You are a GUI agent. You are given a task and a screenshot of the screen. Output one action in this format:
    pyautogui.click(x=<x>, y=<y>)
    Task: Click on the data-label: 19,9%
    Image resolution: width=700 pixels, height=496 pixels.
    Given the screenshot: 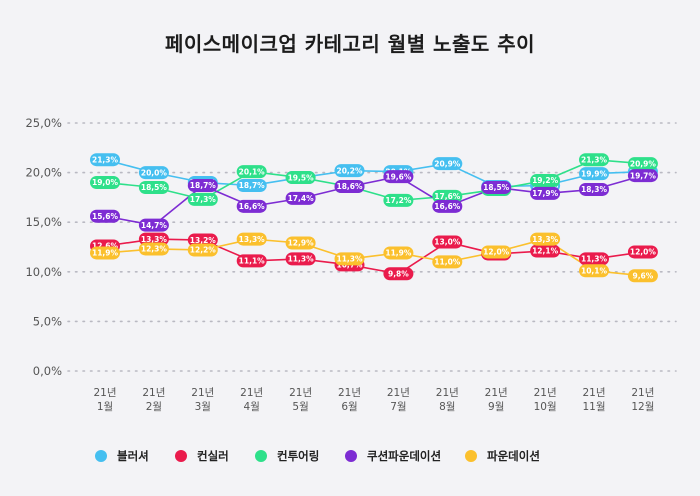 What is the action you would take?
    pyautogui.click(x=594, y=173)
    